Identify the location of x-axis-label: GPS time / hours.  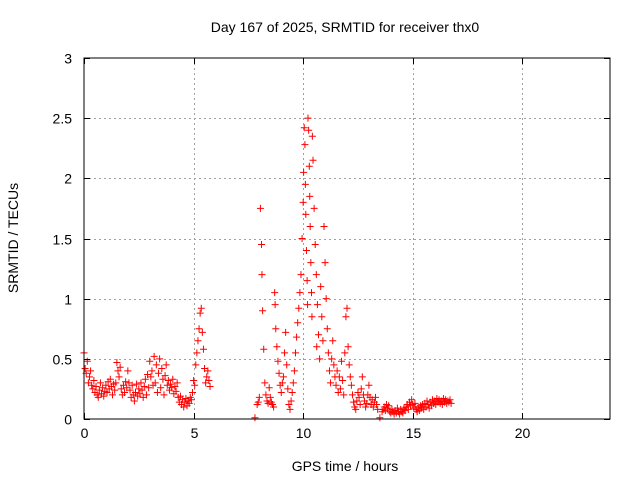
(345, 466).